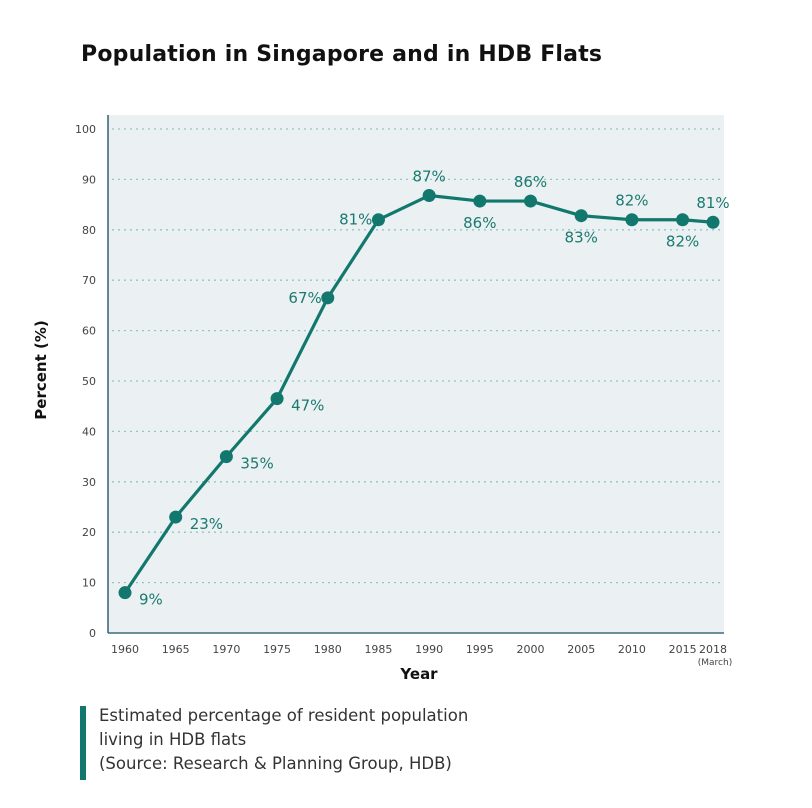  I want to click on caption-accent-bar, so click(83, 743).